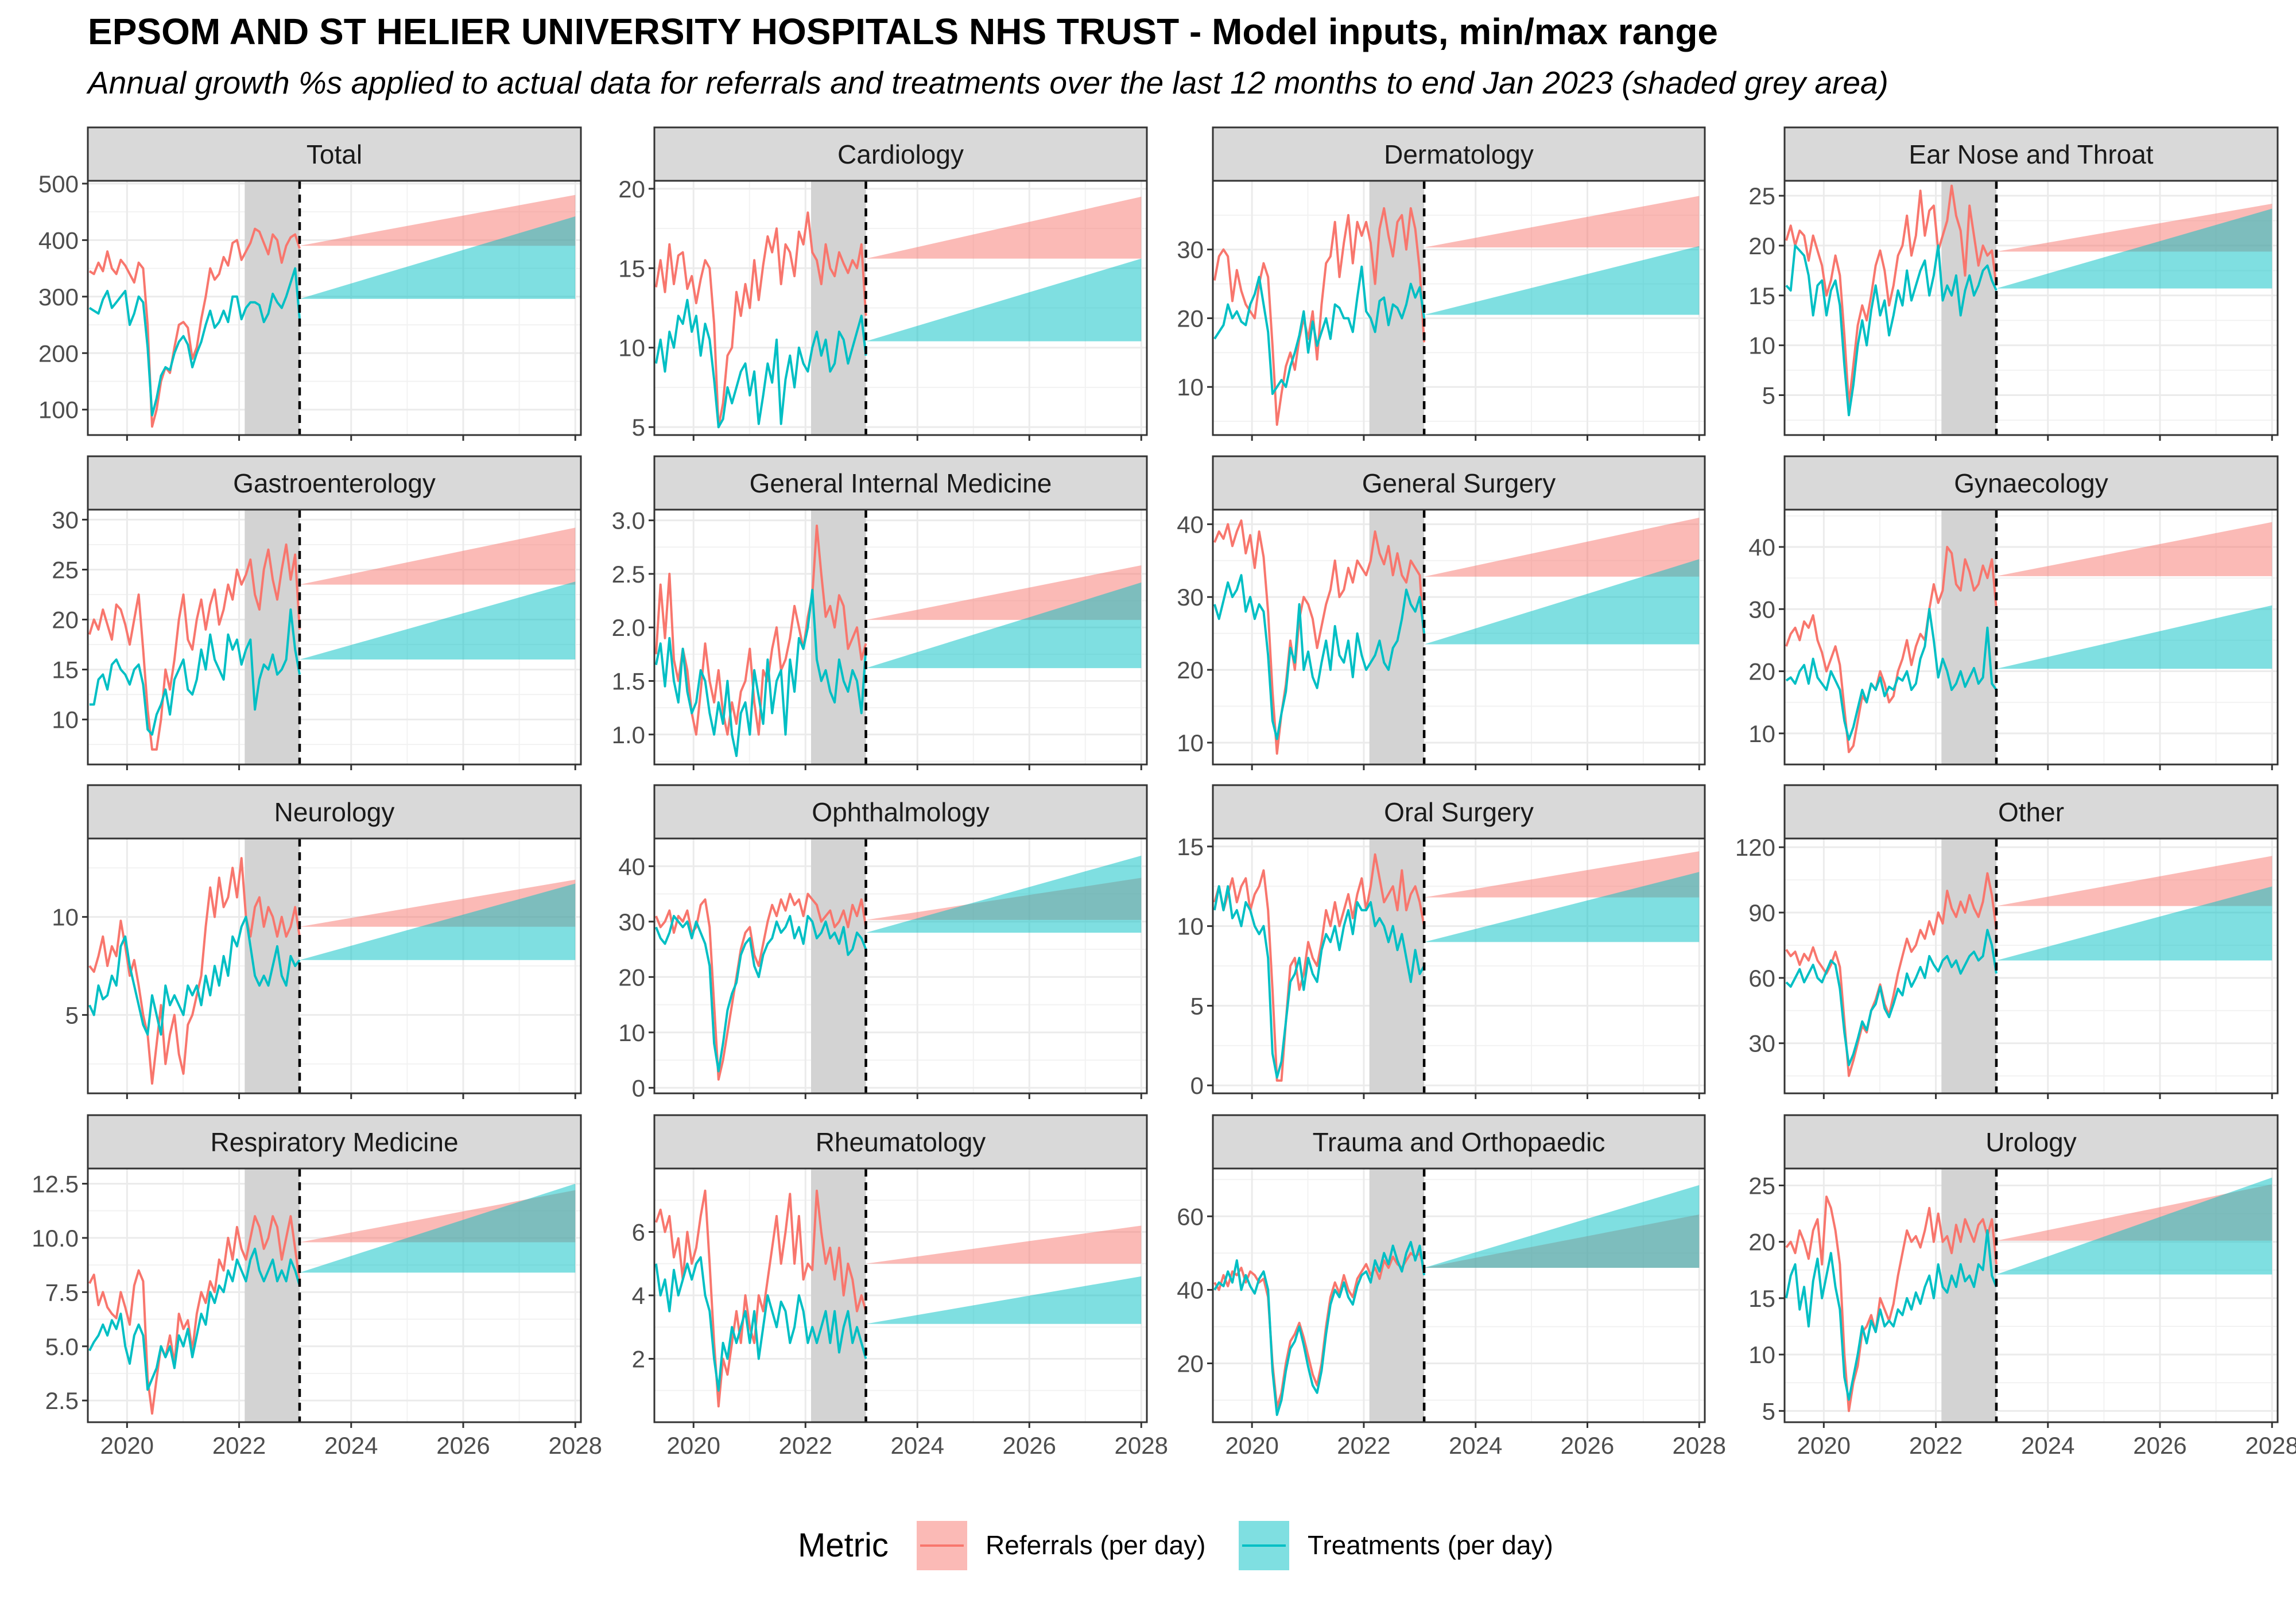 This screenshot has height=1607, width=2296. I want to click on panel-total: Total 100 200 300 400 500, so click(310, 283).